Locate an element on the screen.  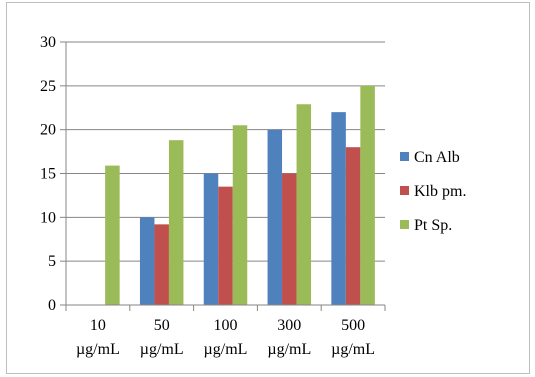
y-tick-label: 10 is located at coordinates (48, 217).